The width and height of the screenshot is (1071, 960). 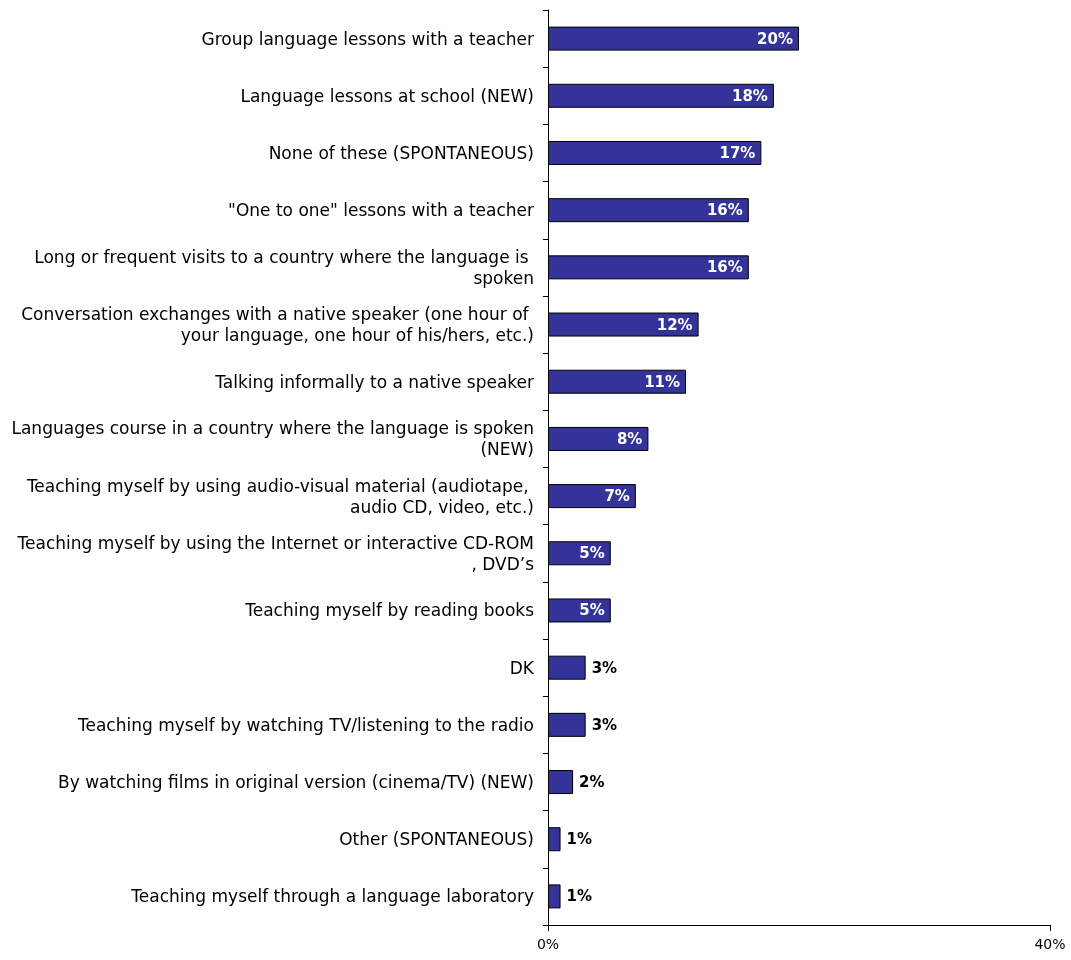 What do you see at coordinates (272, 439) in the screenshot?
I see `y-tick-label: Languages course in a country where the language is spoken (NEW)` at bounding box center [272, 439].